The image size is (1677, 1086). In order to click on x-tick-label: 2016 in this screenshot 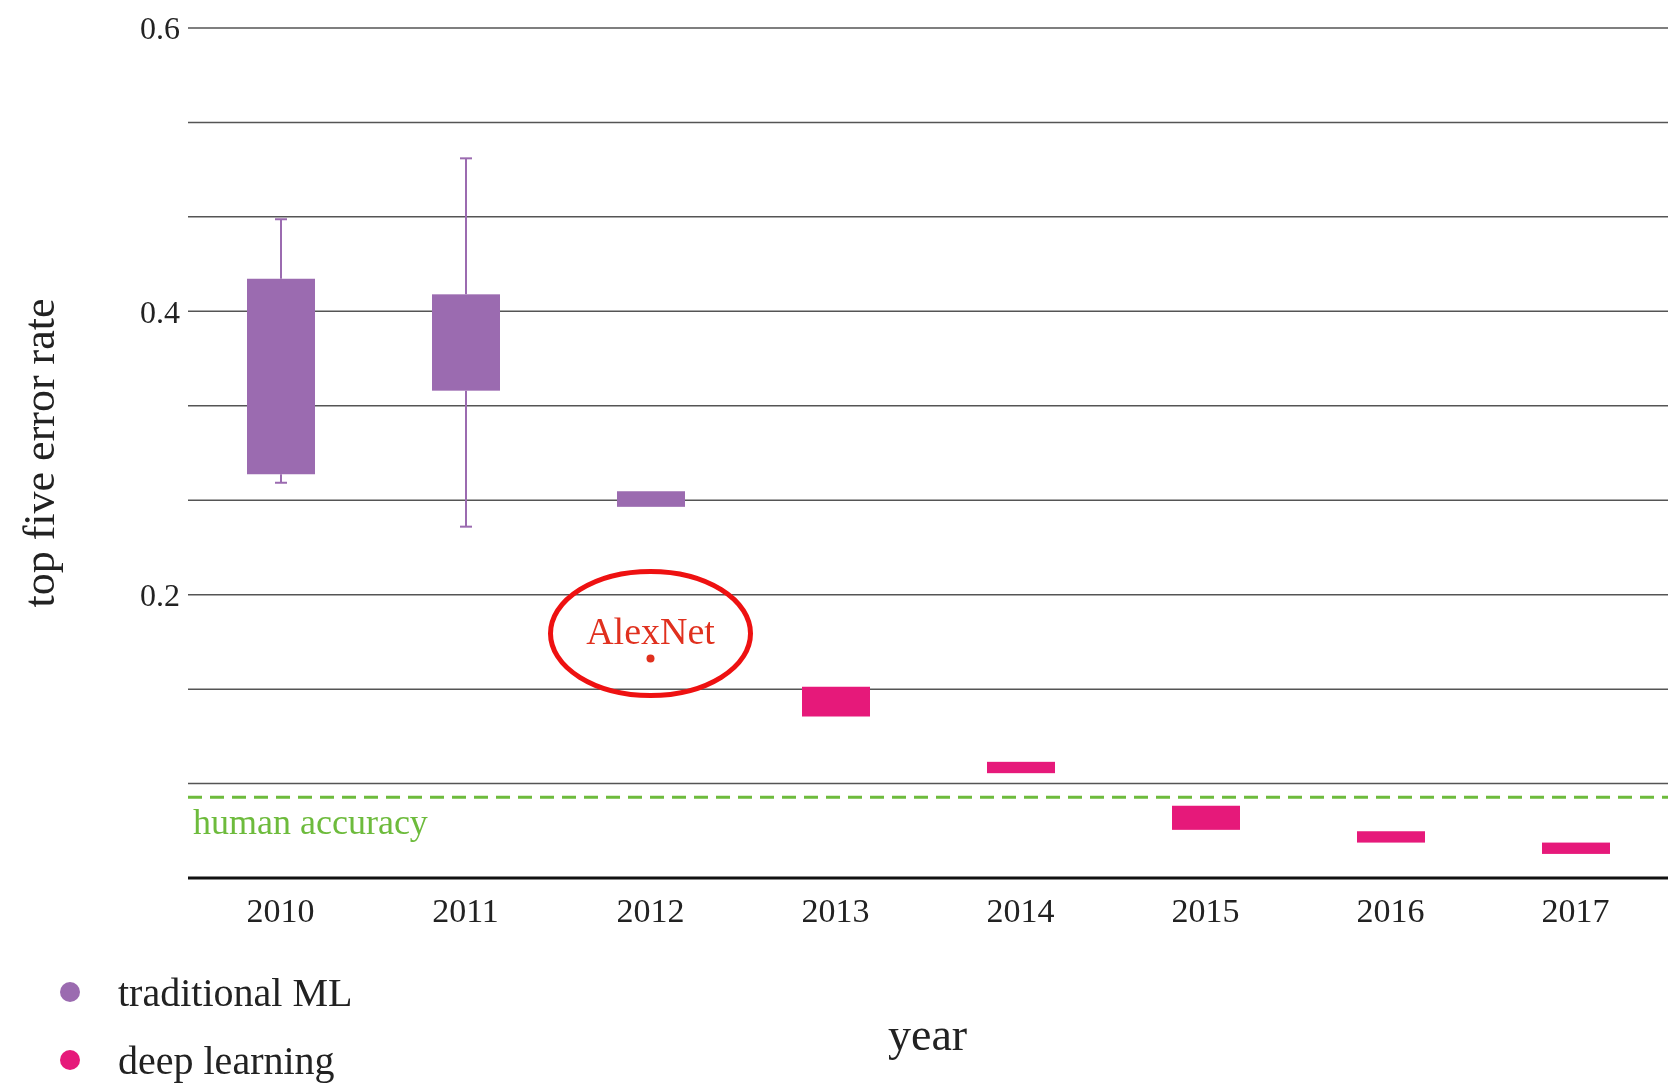, I will do `click(1390, 911)`.